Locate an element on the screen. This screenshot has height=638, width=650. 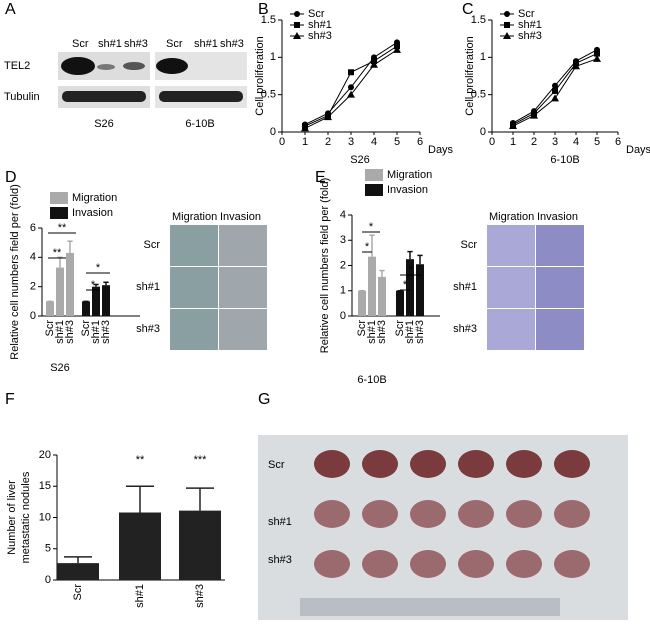
y-tick-label: 4 is located at coordinates (343, 215).